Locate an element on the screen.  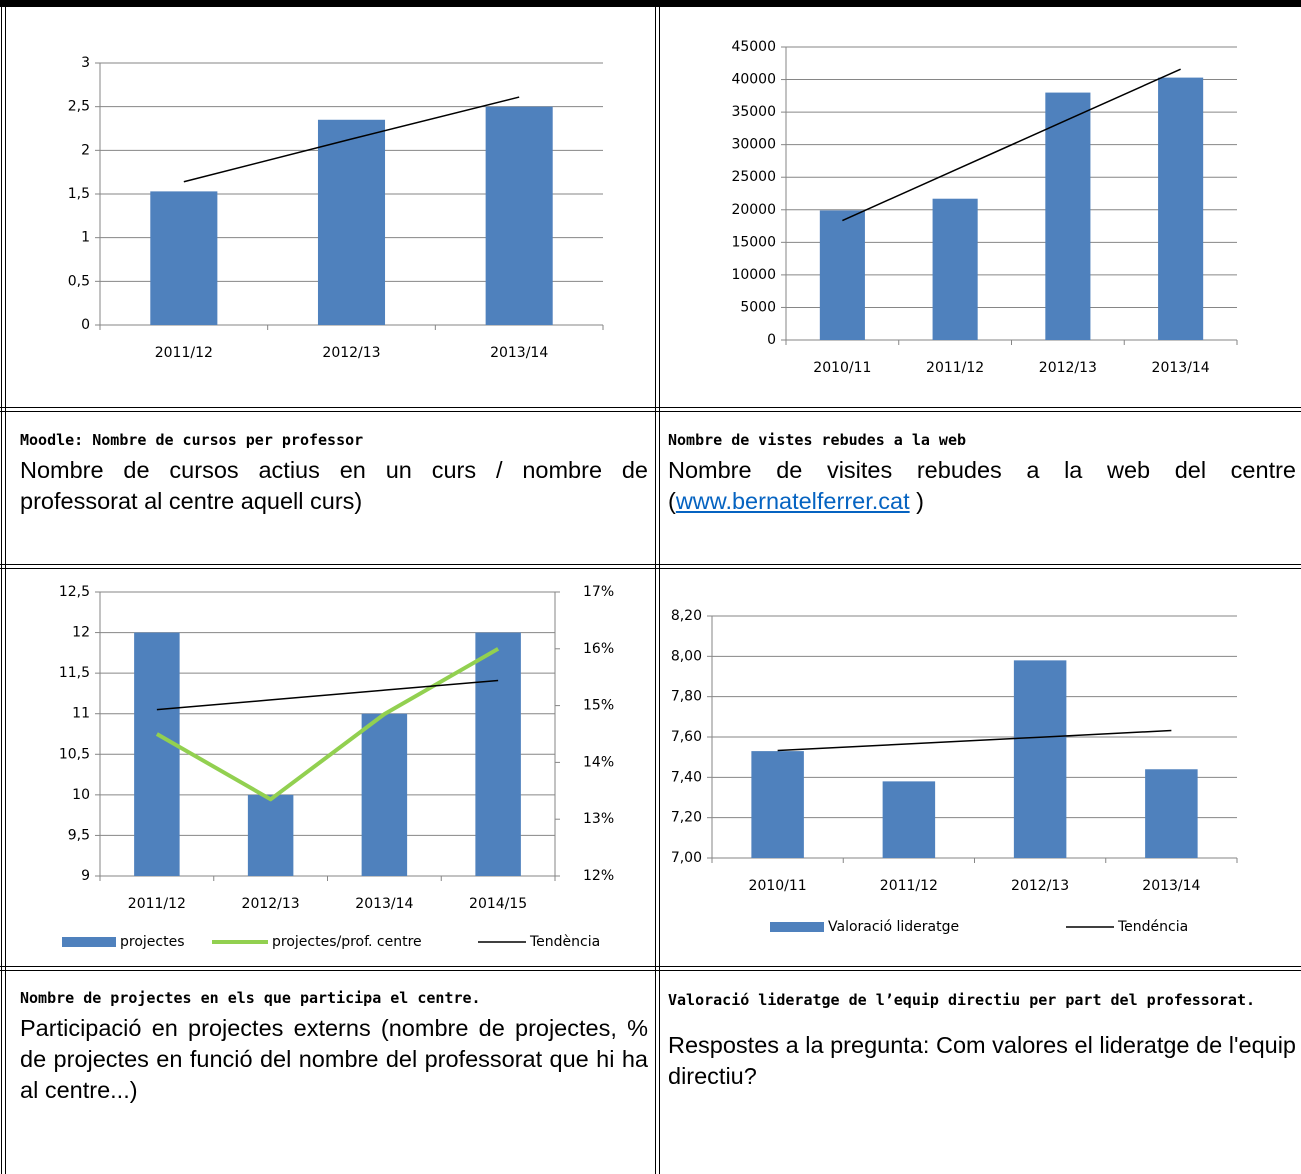
legend-label: projectes is located at coordinates (152, 942).